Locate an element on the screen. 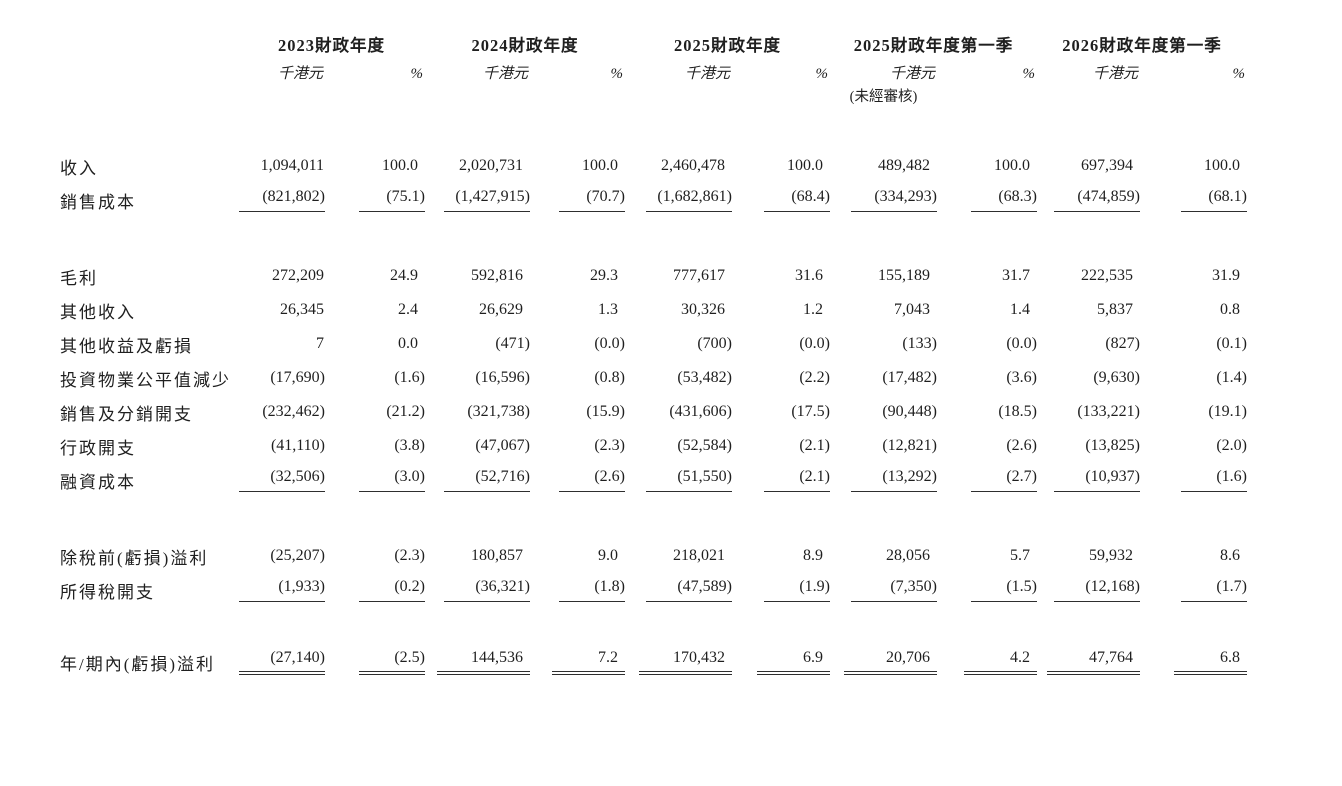 The height and width of the screenshot is (786, 1342). value-text: (1.4) is located at coordinates (1231, 377).